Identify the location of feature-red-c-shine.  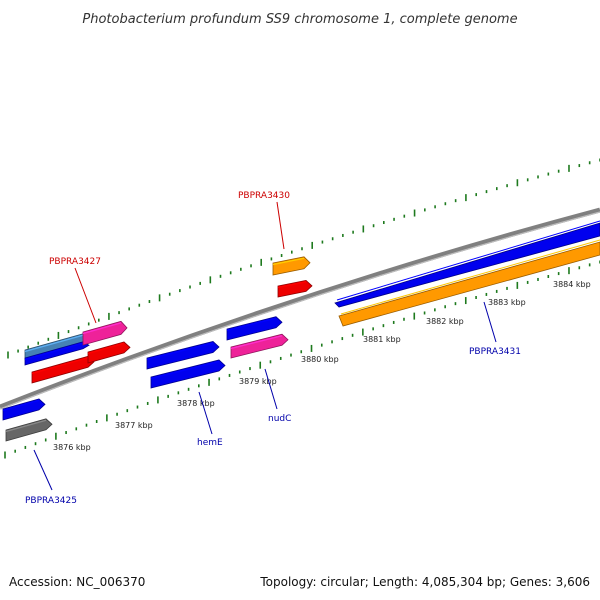
(292, 285).